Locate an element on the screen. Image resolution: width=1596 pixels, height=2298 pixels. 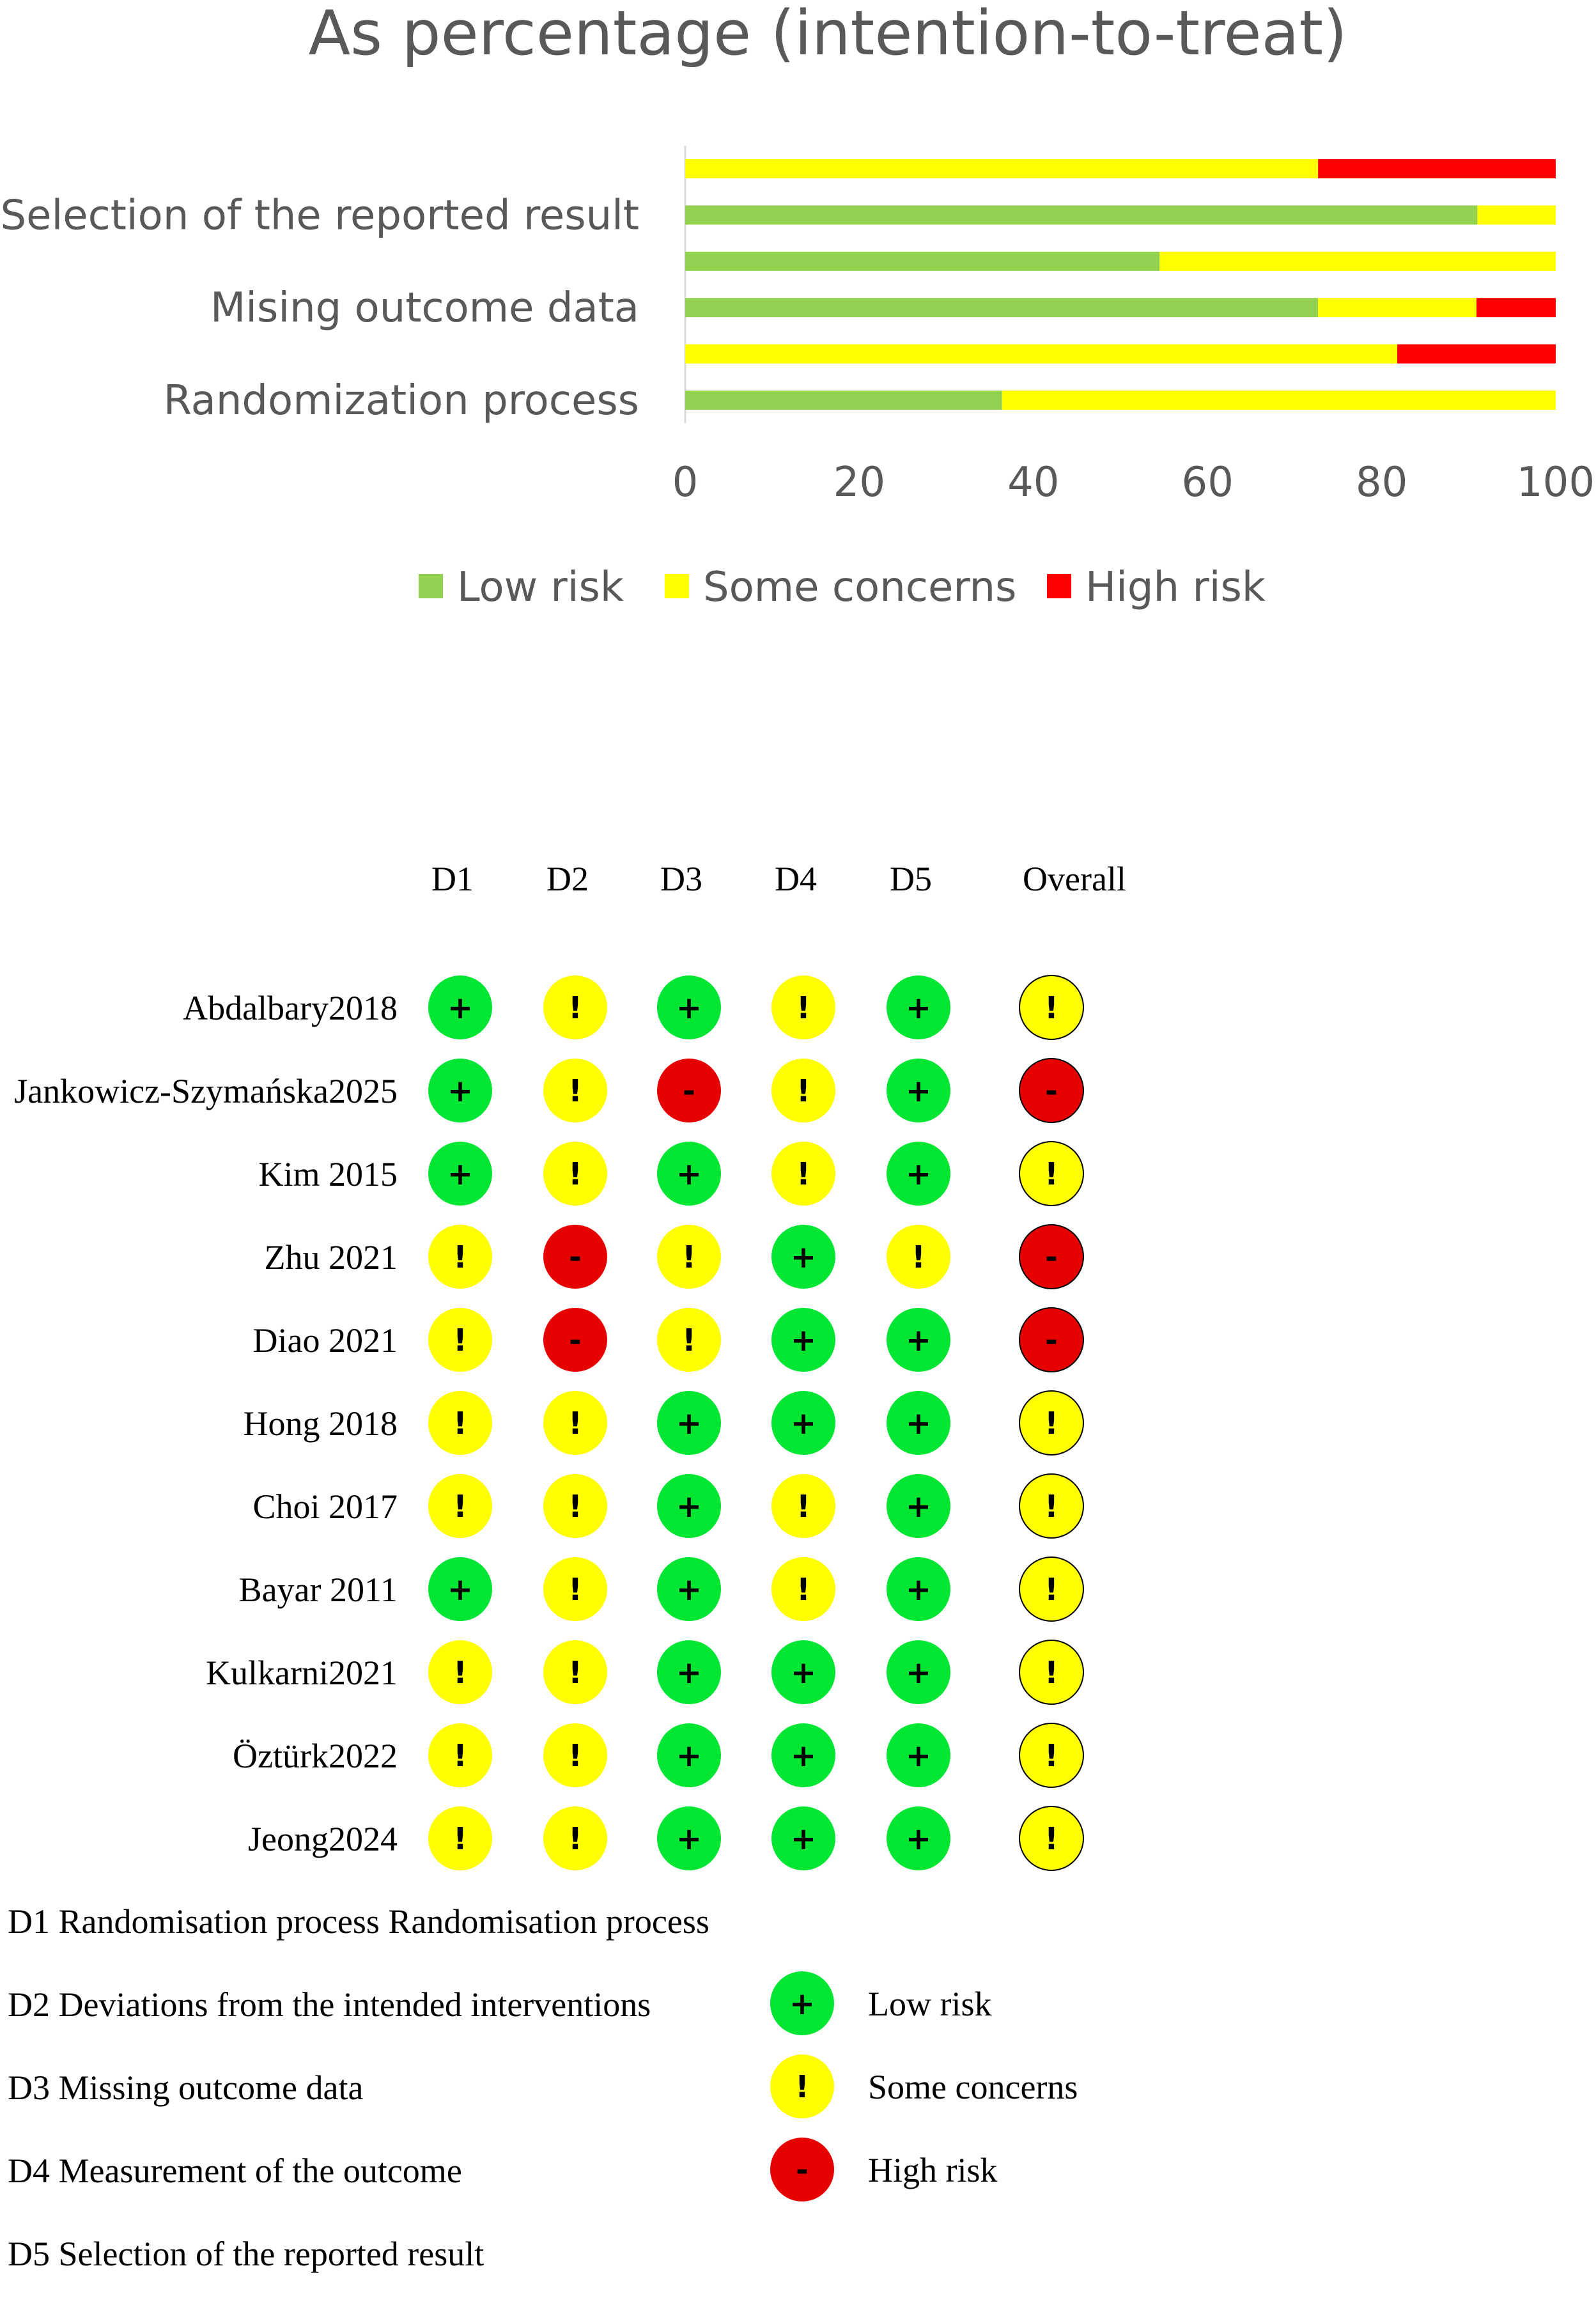
legend-swatch-some-concerns is located at coordinates (677, 586).